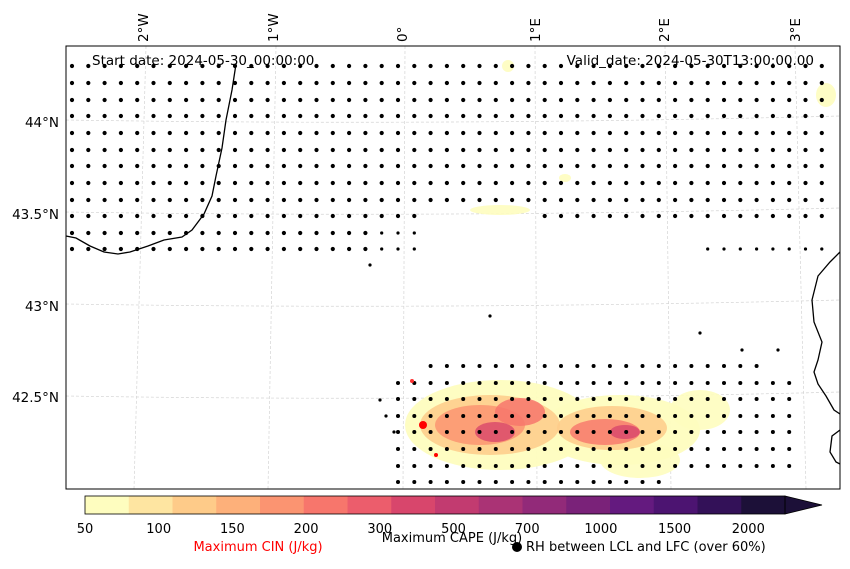 The width and height of the screenshot is (850, 569). I want to click on colorbar-blocks, so click(435, 505).